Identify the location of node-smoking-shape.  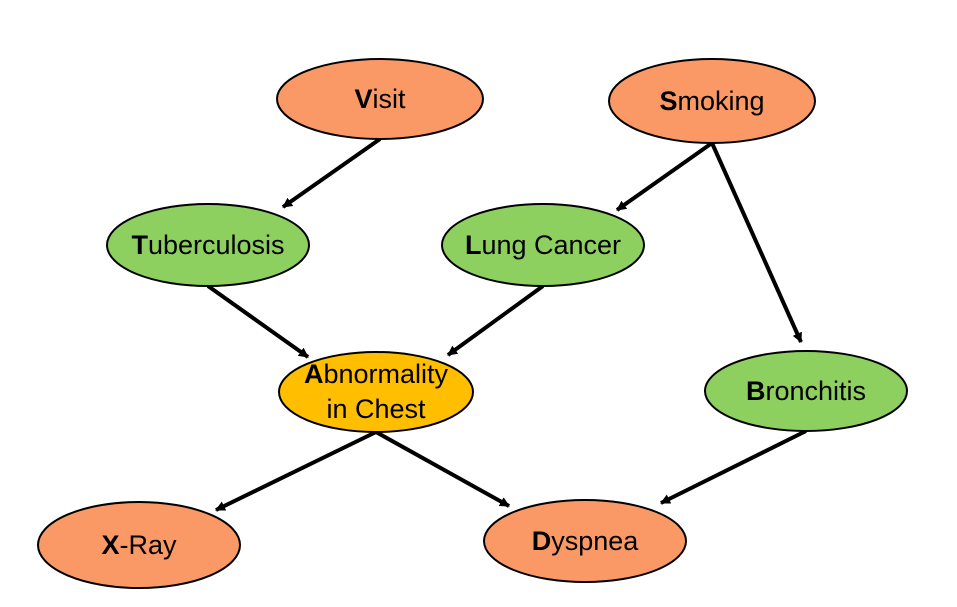
(712, 101).